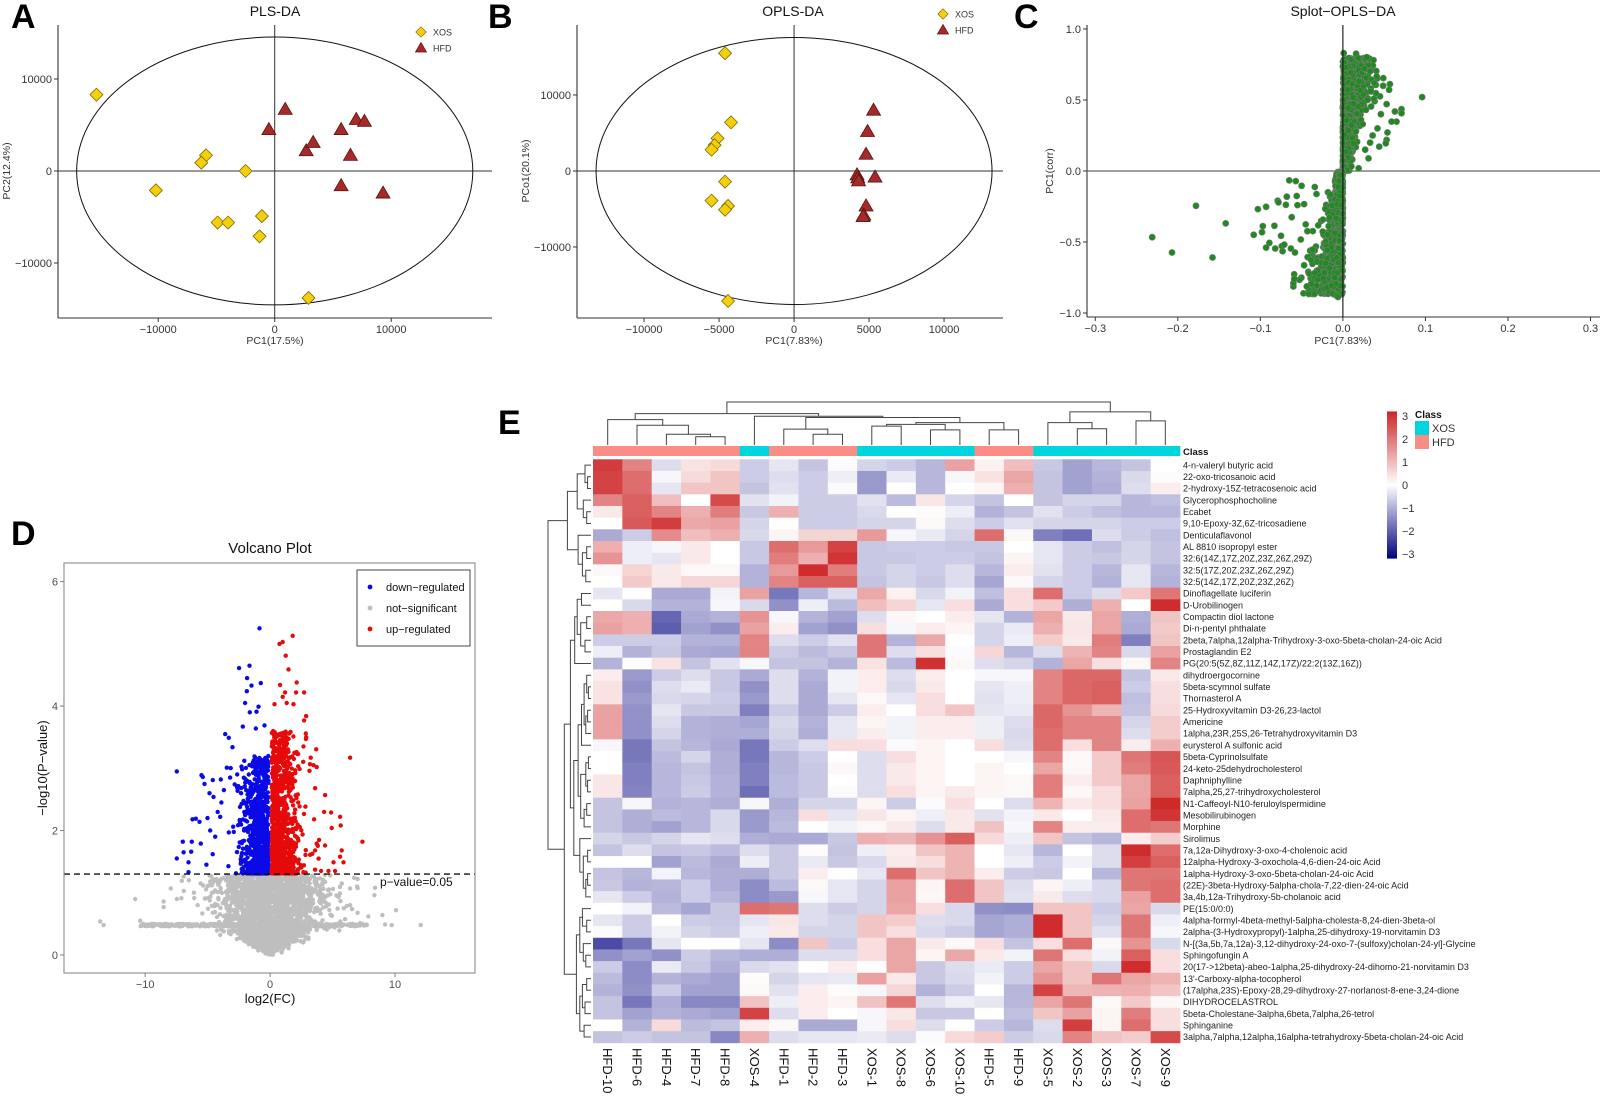 This screenshot has width=1600, height=1105. Describe the element at coordinates (964, 31) in the screenshot. I see `legend-label: HFD` at that location.